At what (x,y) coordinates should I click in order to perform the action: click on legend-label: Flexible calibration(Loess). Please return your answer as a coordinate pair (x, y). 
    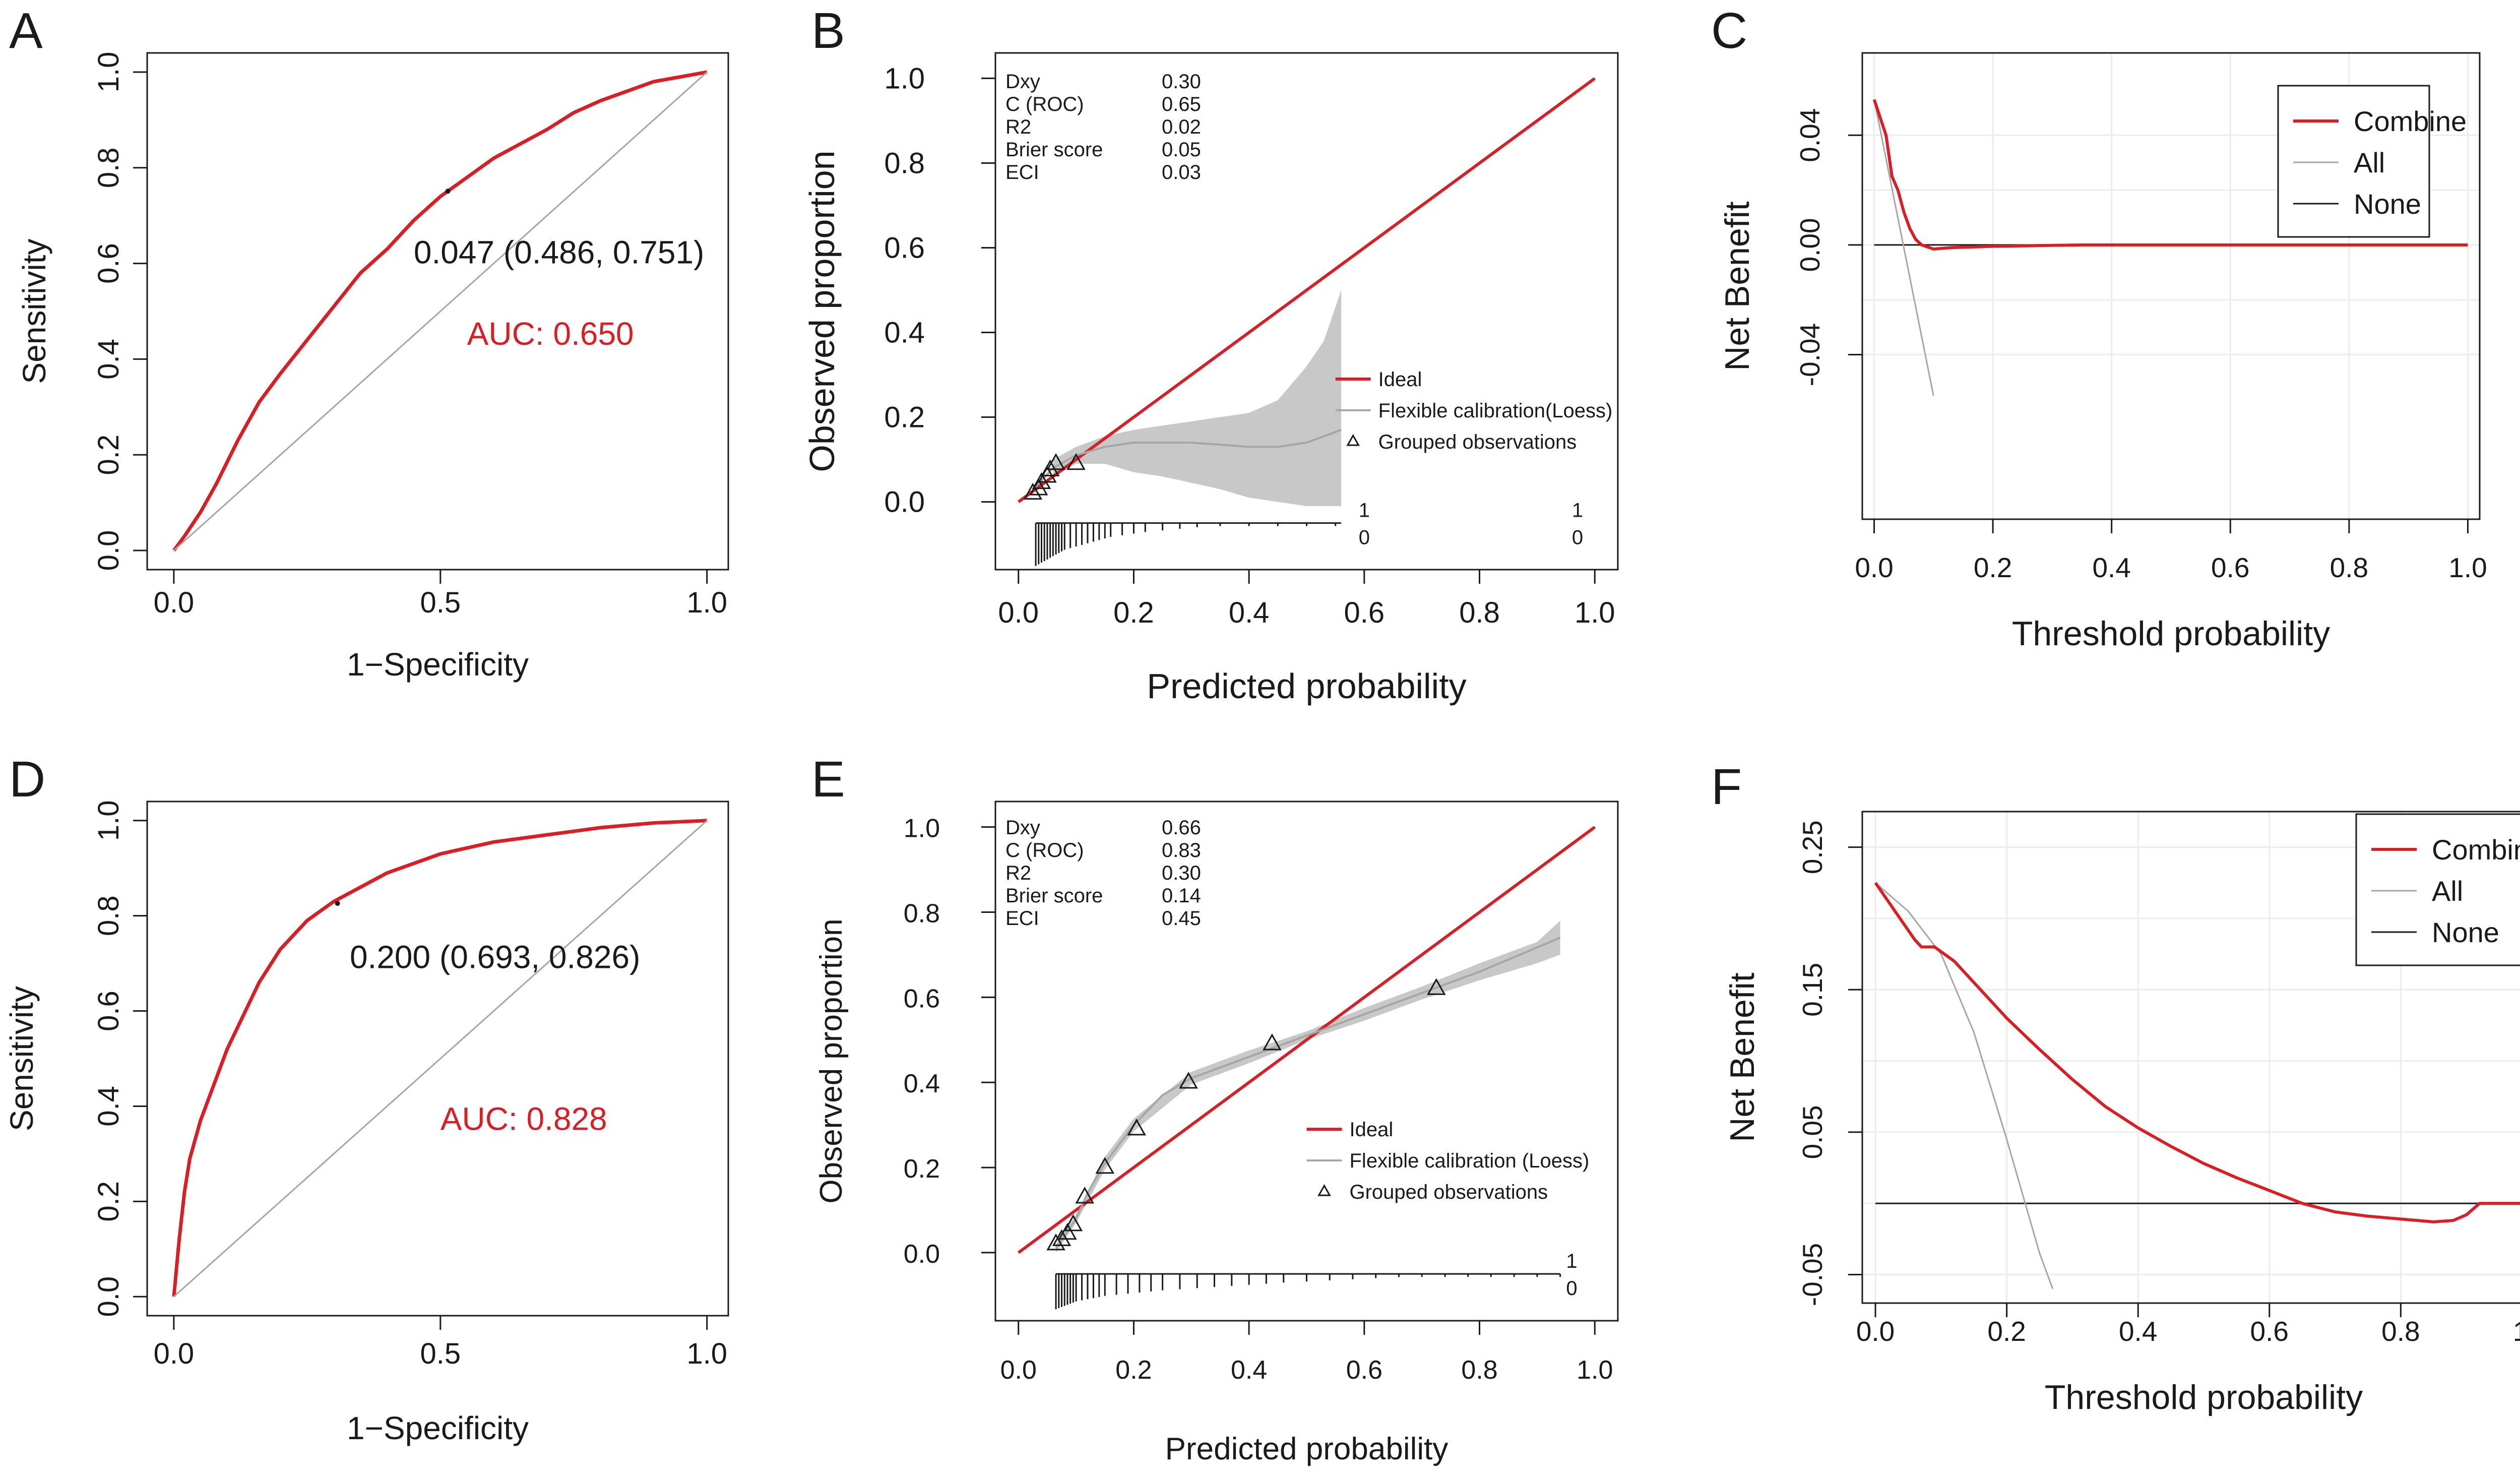
    Looking at the image, I should click on (1496, 411).